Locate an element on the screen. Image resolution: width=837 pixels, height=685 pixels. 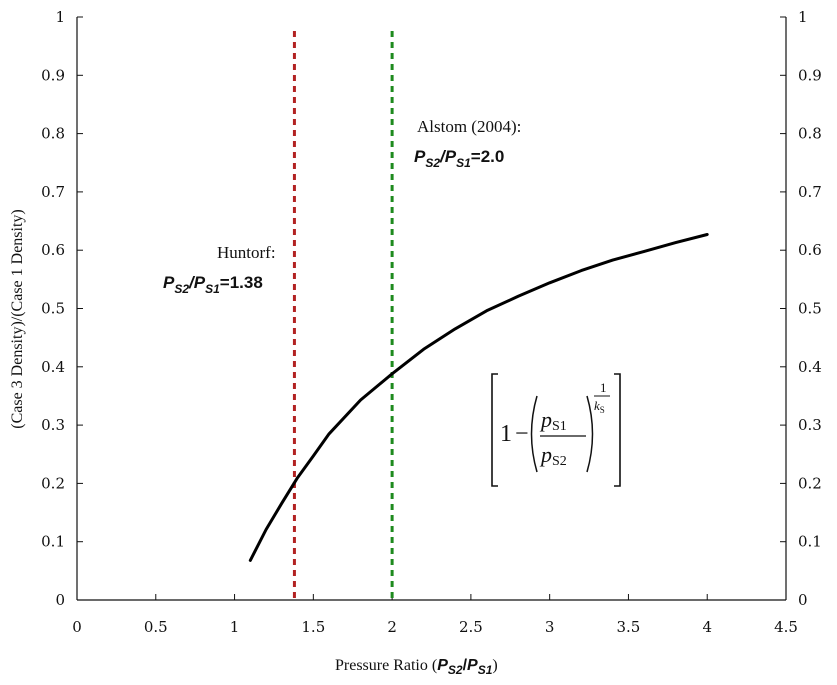
x-tick-label: 0 is located at coordinates (77, 627).